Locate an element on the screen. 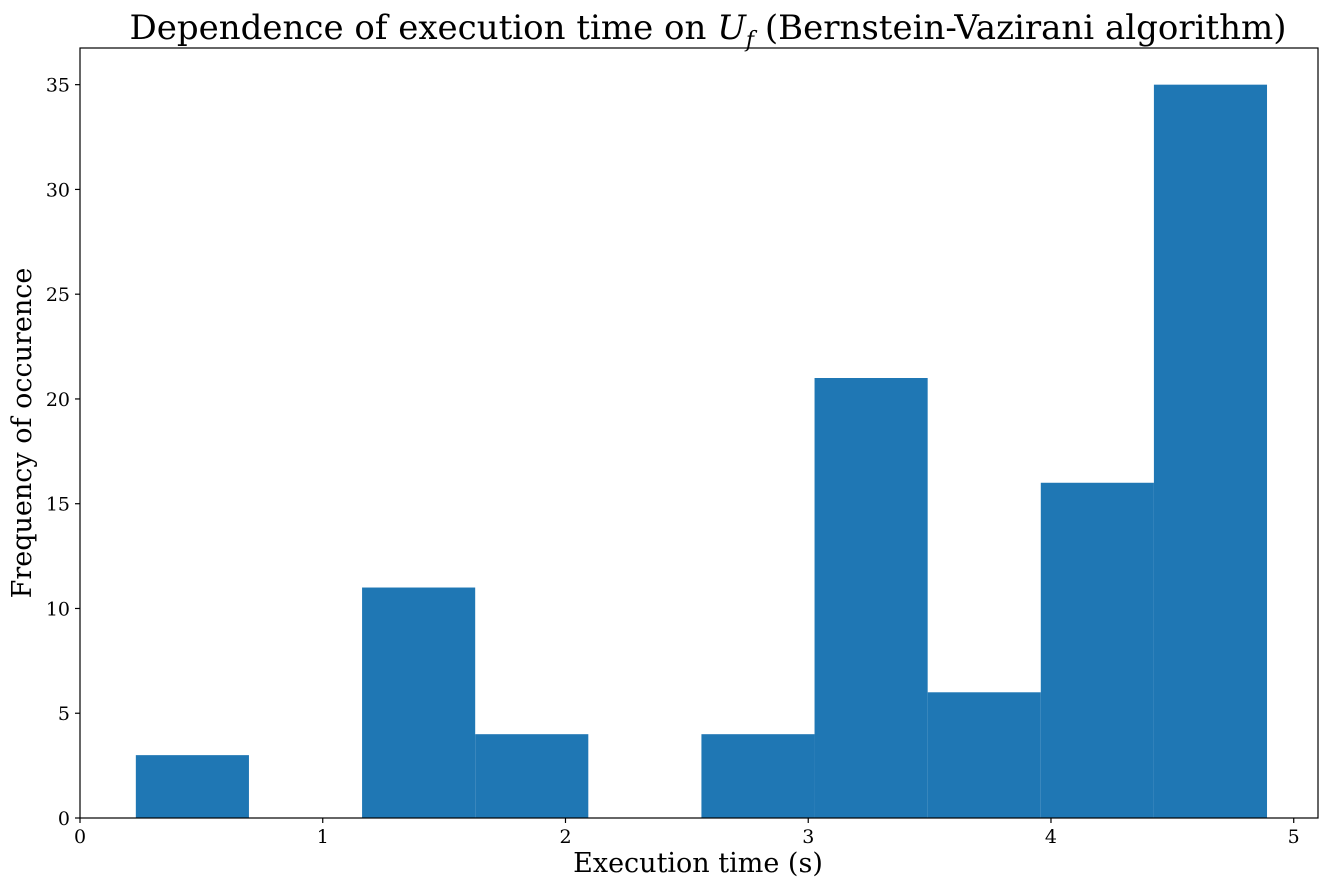  x-tick-label-5: 5 is located at coordinates (1294, 837).